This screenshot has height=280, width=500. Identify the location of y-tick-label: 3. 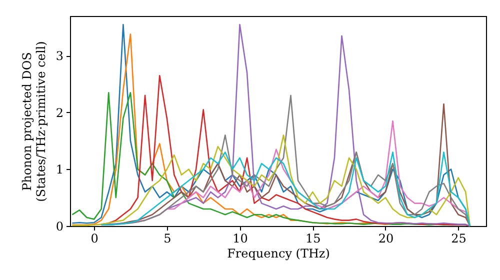
(60, 56).